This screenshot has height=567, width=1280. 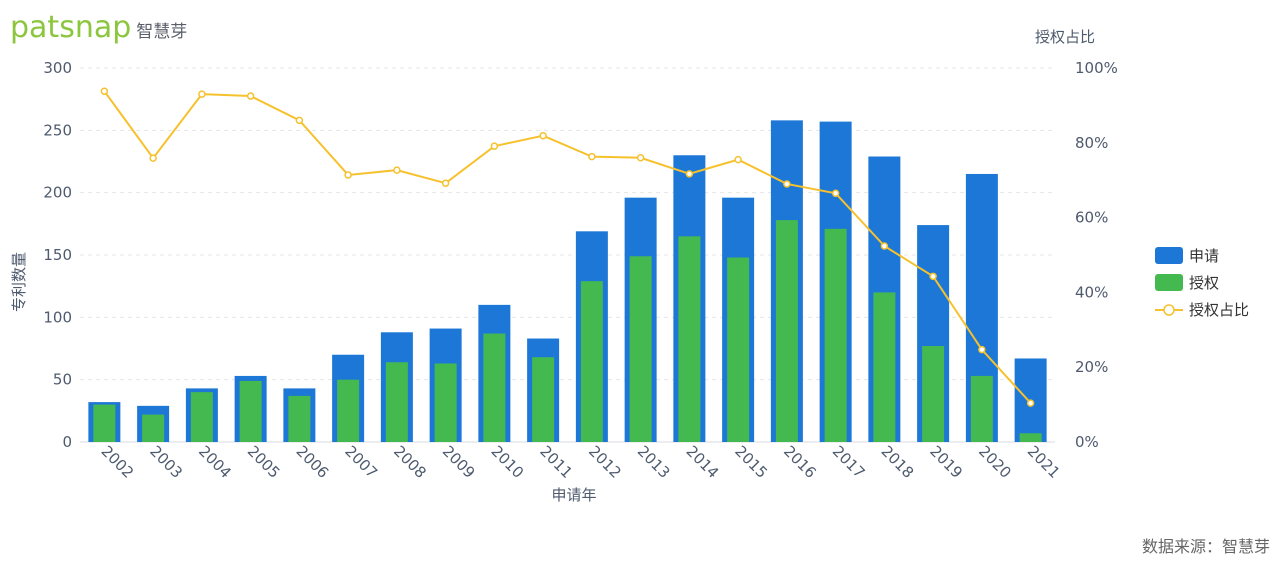 What do you see at coordinates (361, 462) in the screenshot?
I see `x-tick-label: 2007` at bounding box center [361, 462].